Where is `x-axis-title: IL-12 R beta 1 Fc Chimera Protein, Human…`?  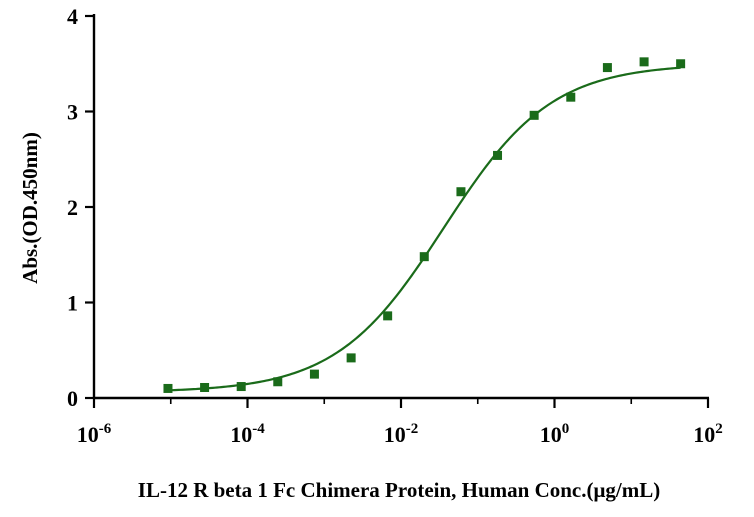
x-axis-title: IL-12 R beta 1 Fc Chimera Protein, Human… is located at coordinates (399, 490).